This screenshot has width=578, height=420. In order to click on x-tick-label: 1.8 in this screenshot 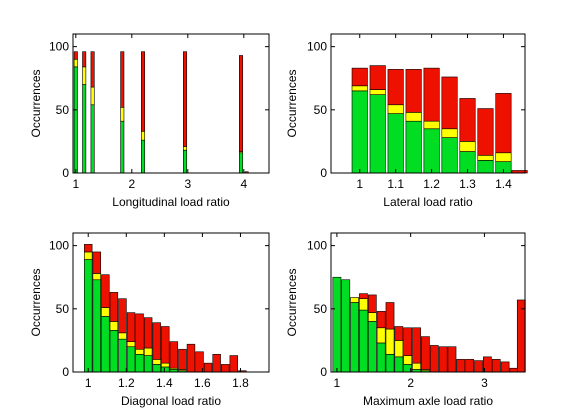, I will do `click(240, 383)`.